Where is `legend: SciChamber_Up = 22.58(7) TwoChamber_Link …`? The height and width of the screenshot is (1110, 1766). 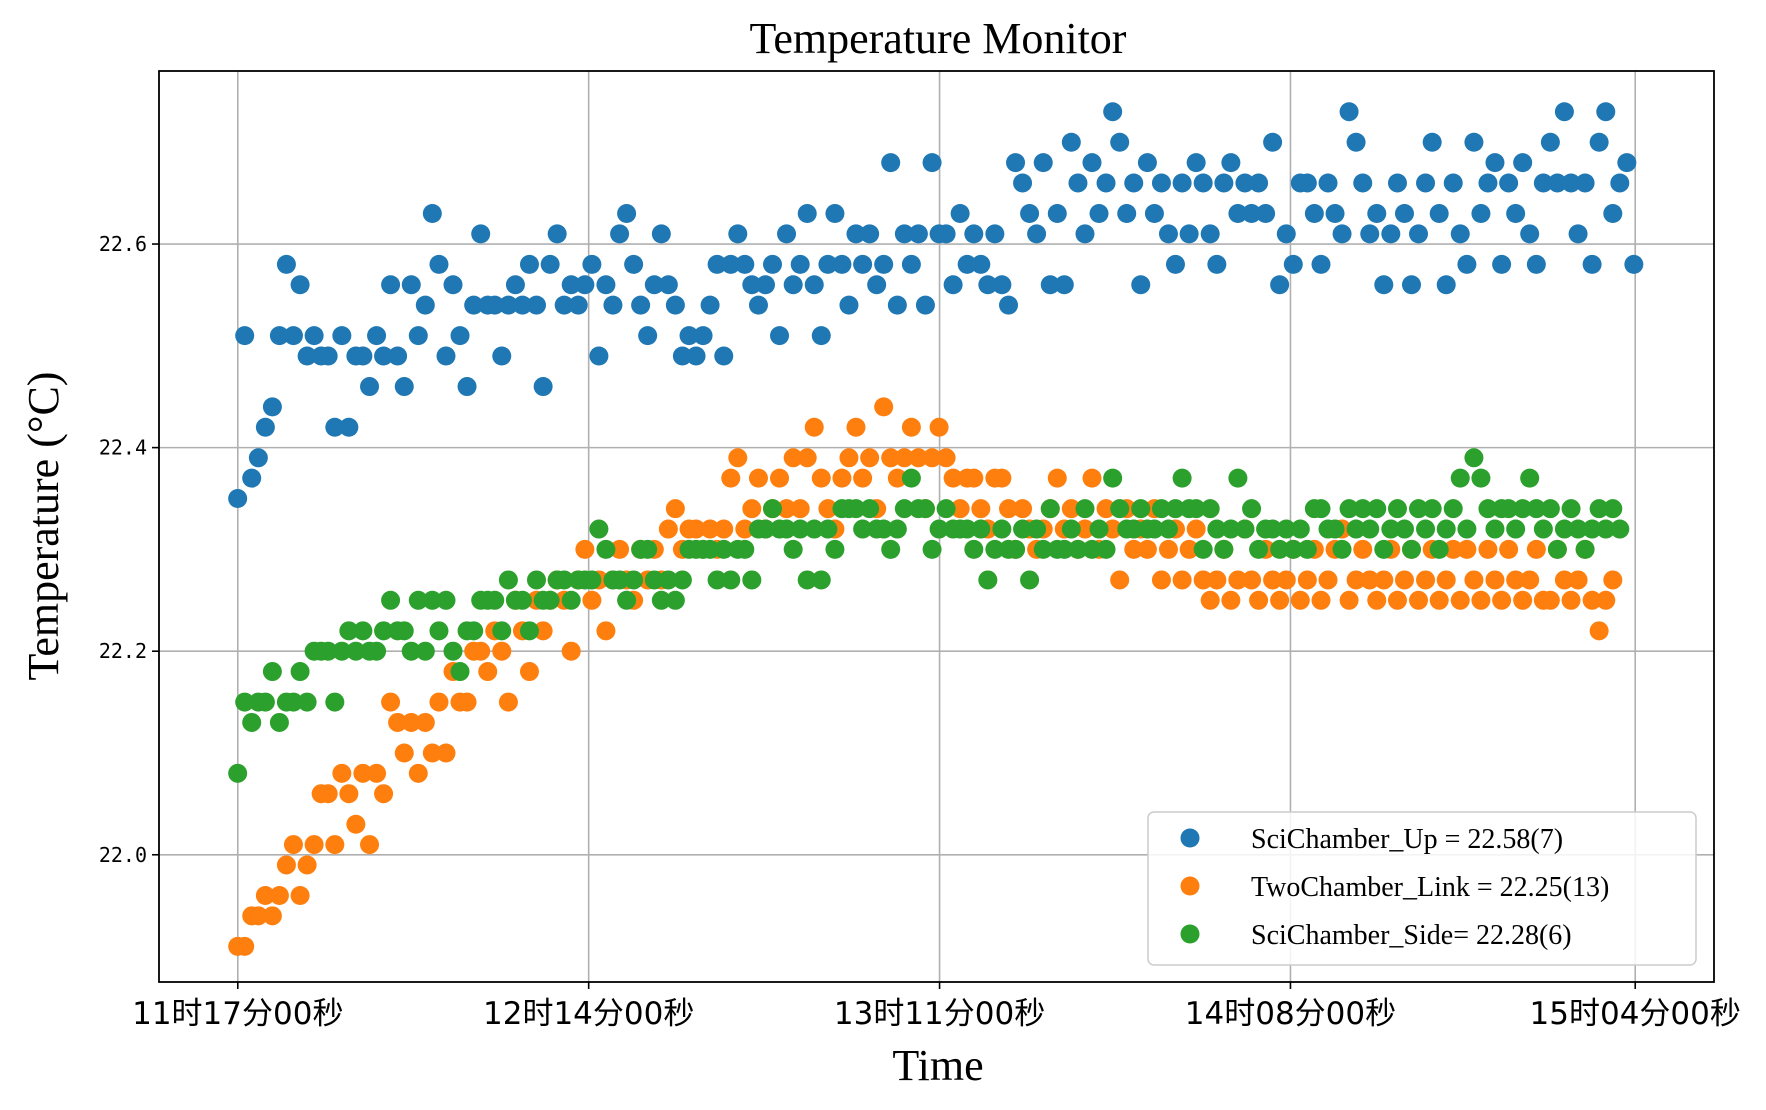
legend: SciChamber_Up = 22.58(7) TwoChamber_Link … is located at coordinates (1422, 888).